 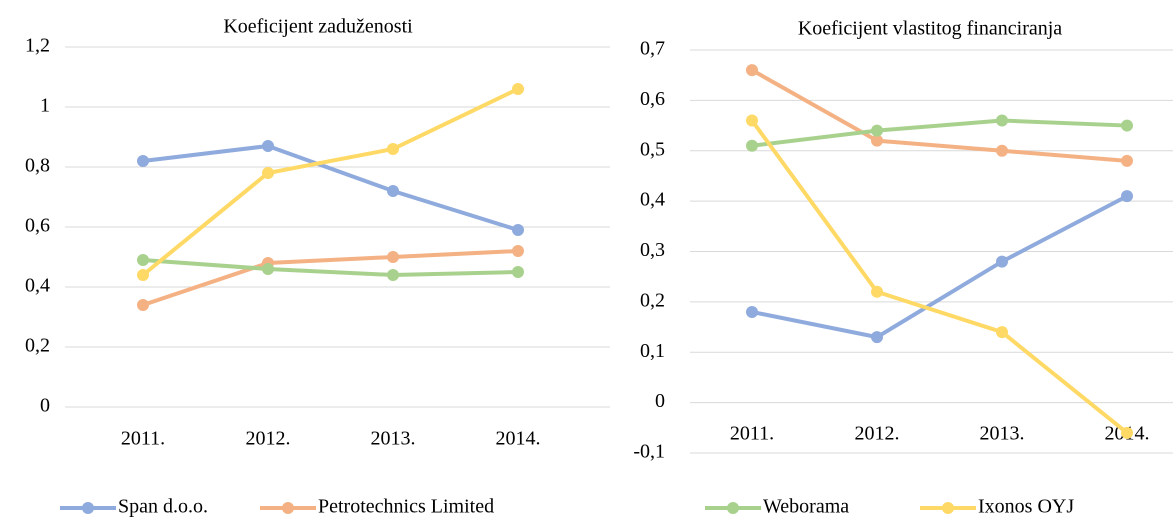 What do you see at coordinates (406, 507) in the screenshot?
I see `legend-label: Petrotechnics Limited` at bounding box center [406, 507].